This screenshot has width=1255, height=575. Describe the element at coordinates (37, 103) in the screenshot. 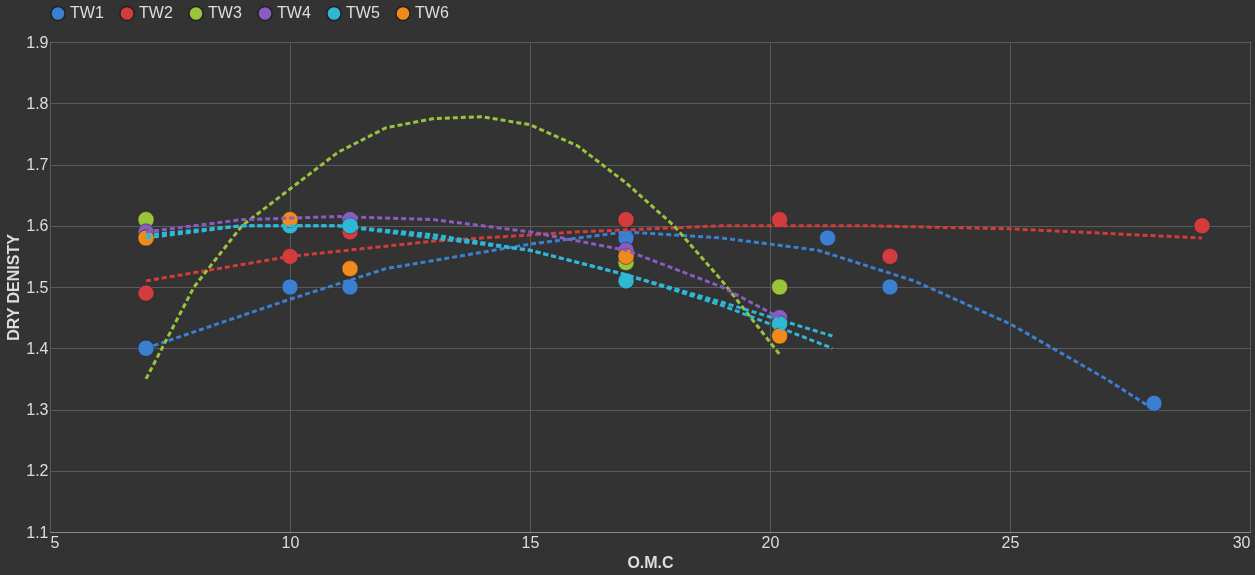

I see `y-tick-label: 1.8` at that location.